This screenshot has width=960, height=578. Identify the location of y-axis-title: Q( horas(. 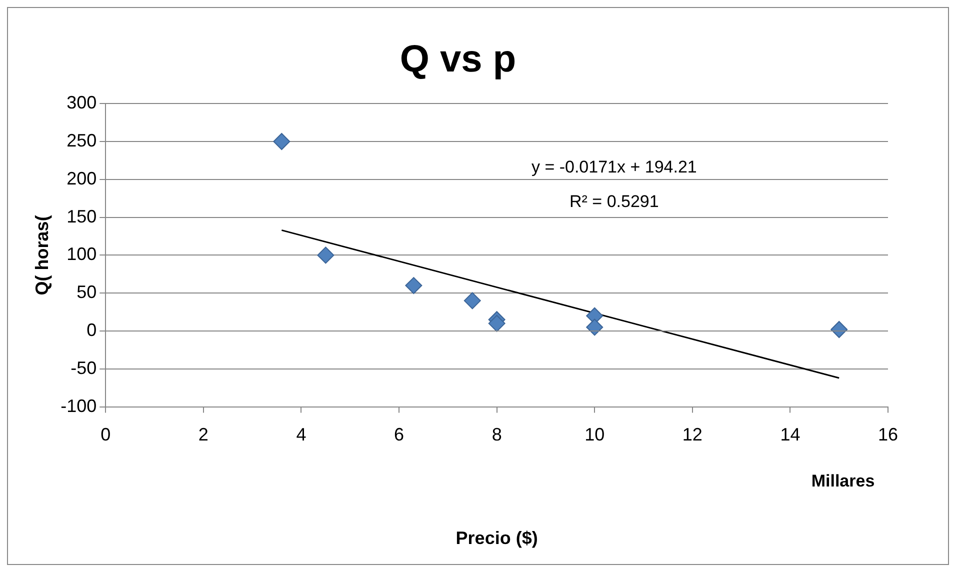
(42, 255).